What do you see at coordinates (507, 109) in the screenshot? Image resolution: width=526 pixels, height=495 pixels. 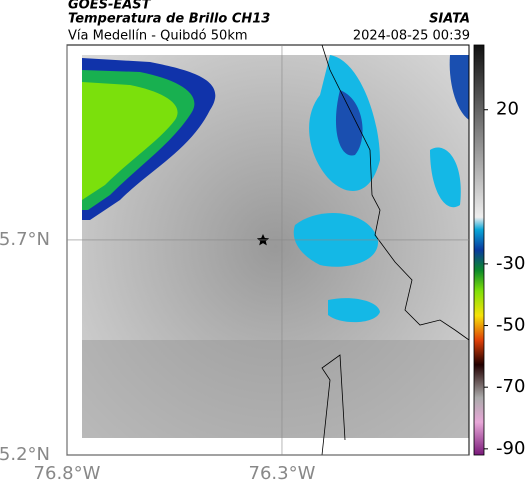 I see `colorbar-tick-label: 20` at bounding box center [507, 109].